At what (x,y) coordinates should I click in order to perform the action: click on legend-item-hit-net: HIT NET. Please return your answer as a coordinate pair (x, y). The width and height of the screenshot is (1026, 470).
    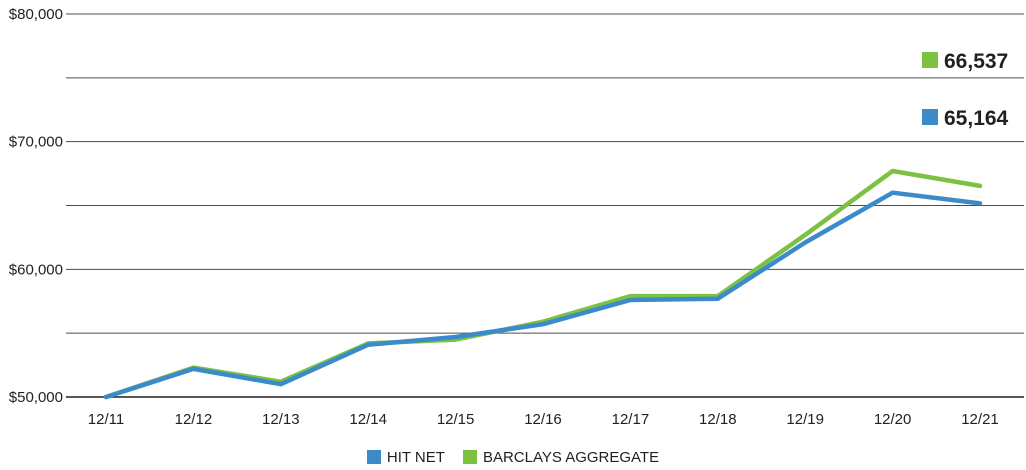
    Looking at the image, I should click on (405, 457).